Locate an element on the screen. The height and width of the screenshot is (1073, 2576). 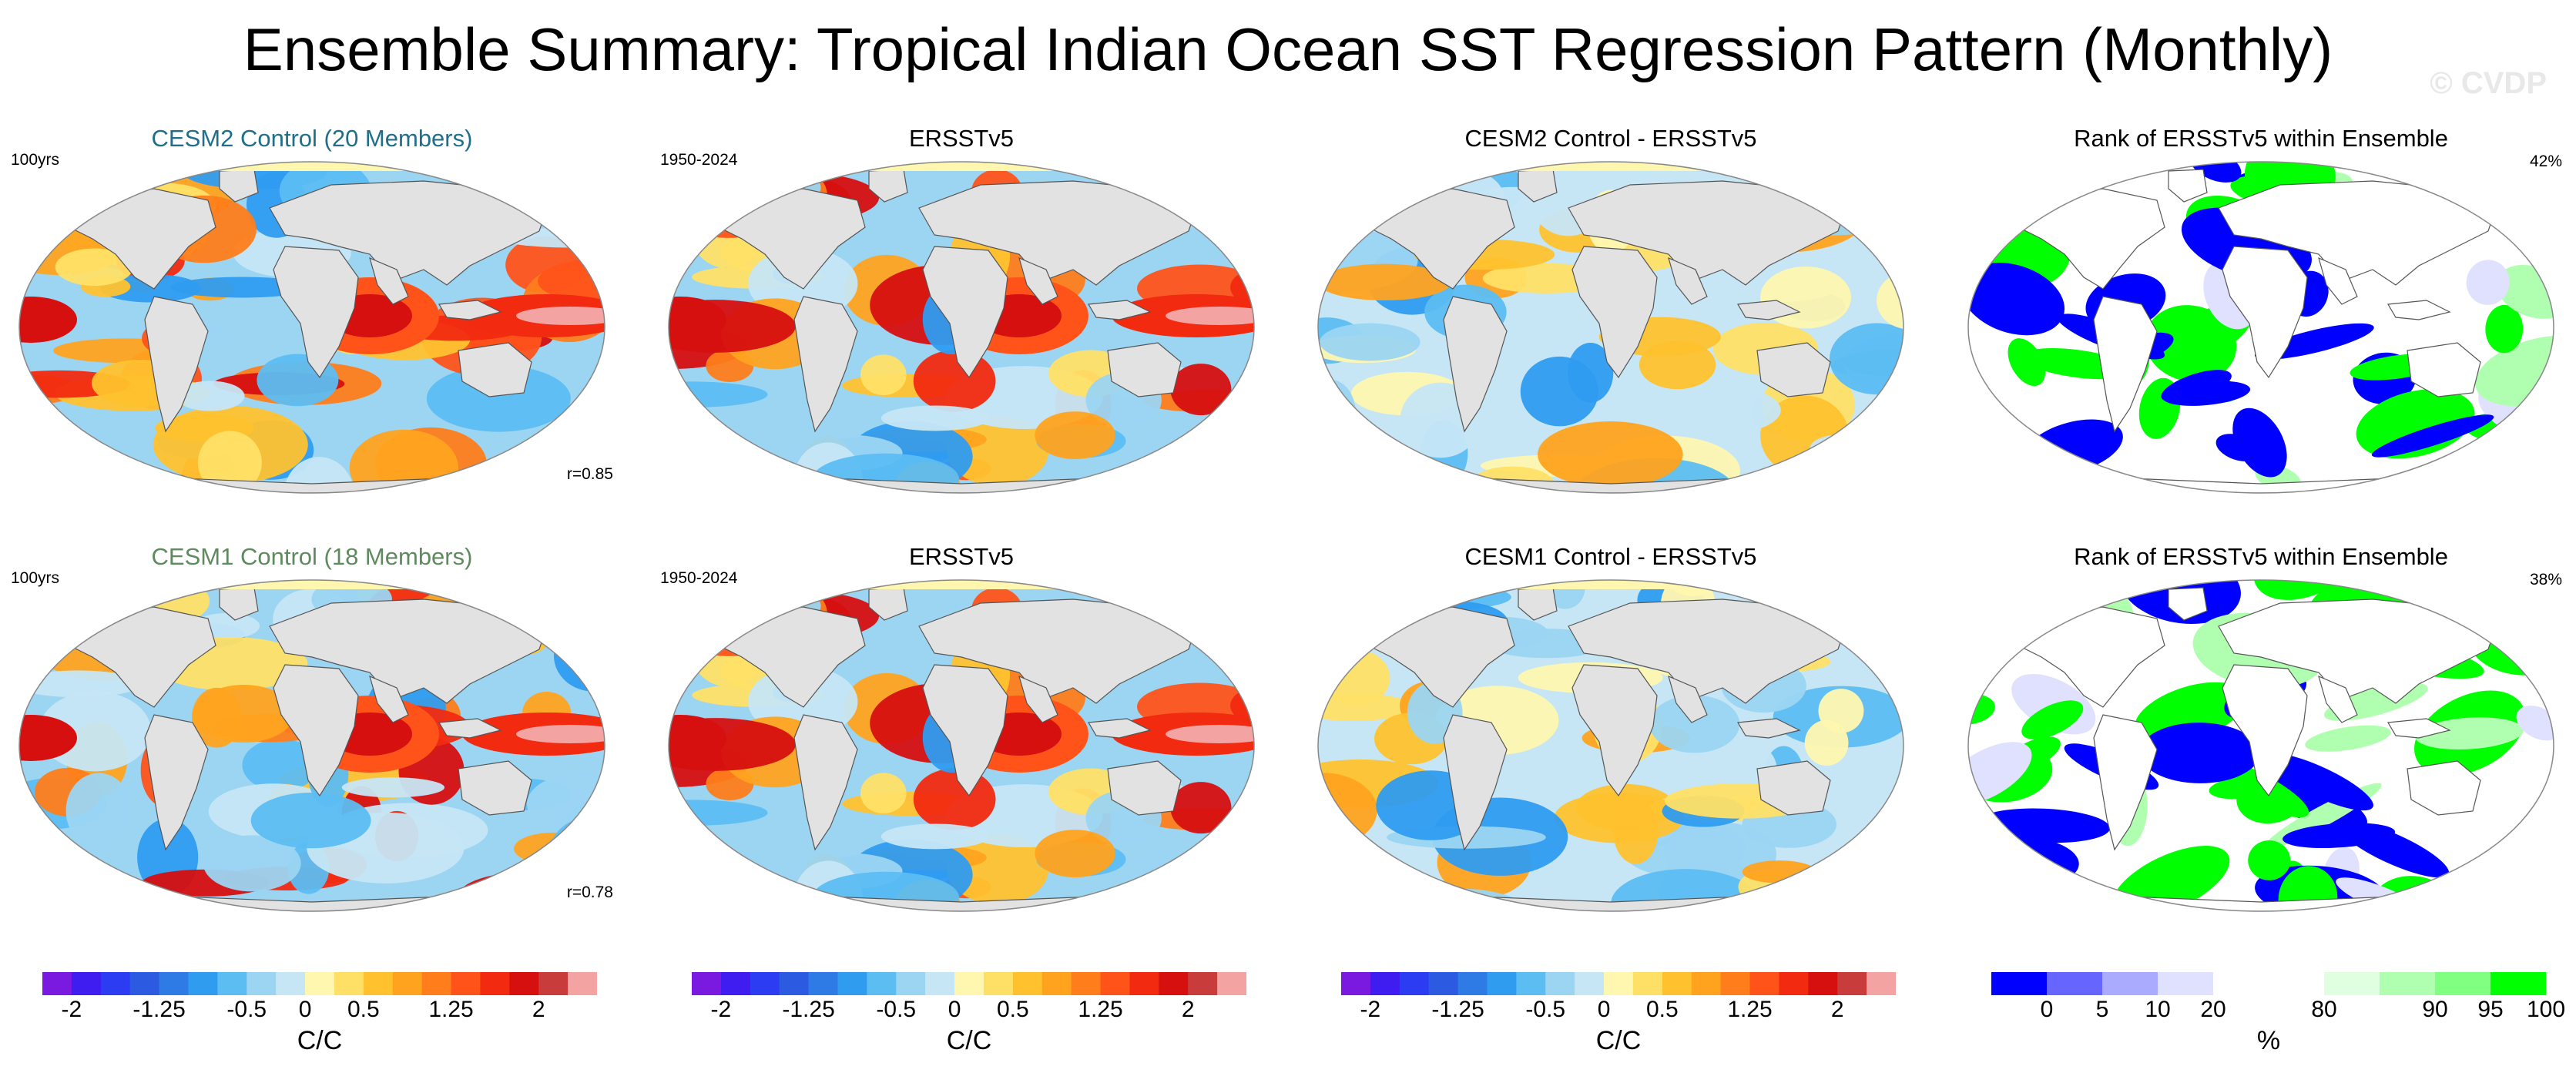
panel-title: CESM1 Control - ERSSTv5 is located at coordinates (1610, 556).